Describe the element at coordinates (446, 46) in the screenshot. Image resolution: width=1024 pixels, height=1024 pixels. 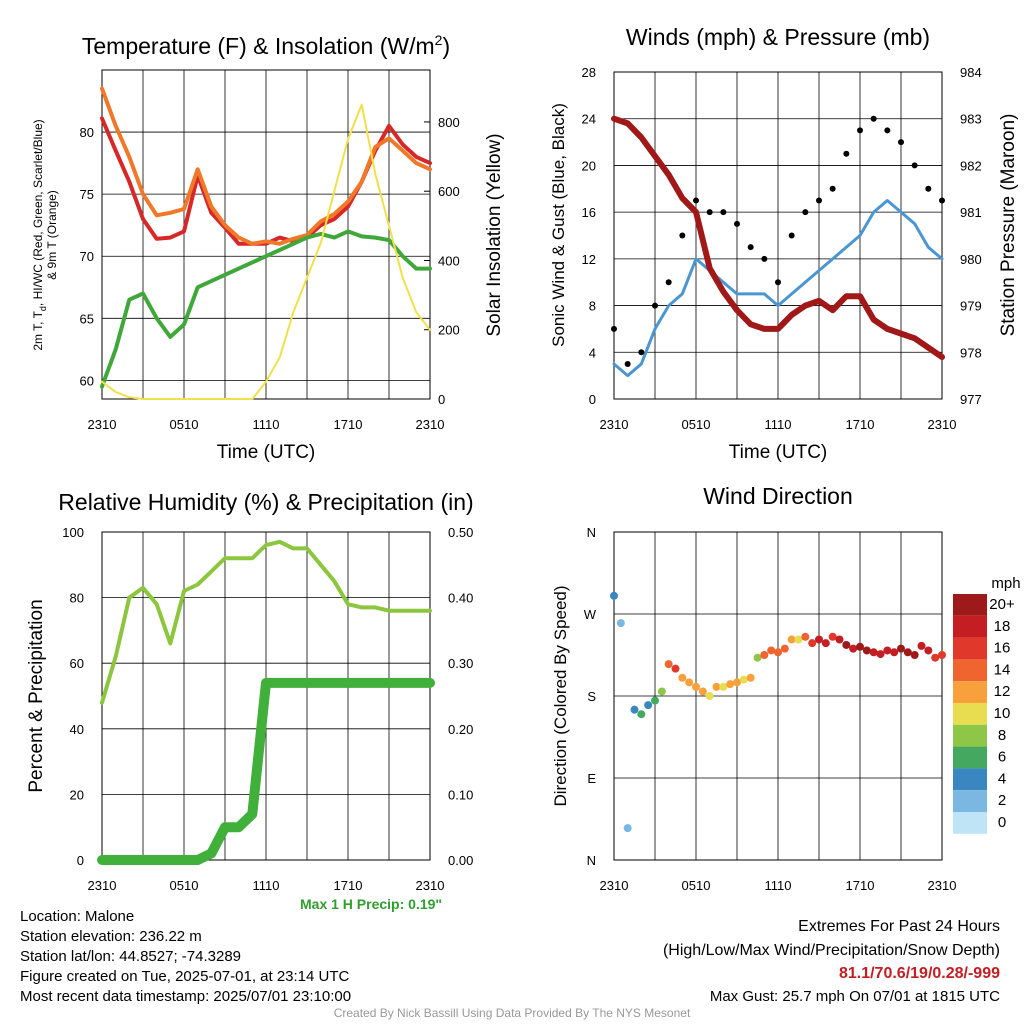
I see `temperature-title-close: )` at that location.